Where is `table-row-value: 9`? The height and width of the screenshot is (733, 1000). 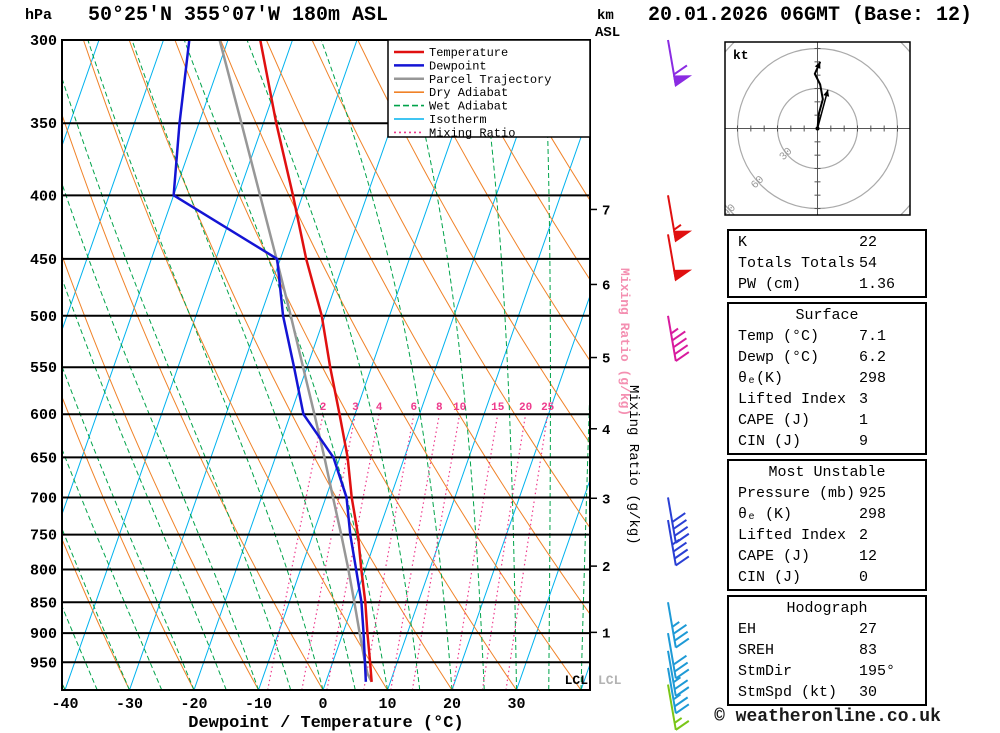 table-row-value: 9 is located at coordinates (864, 441).